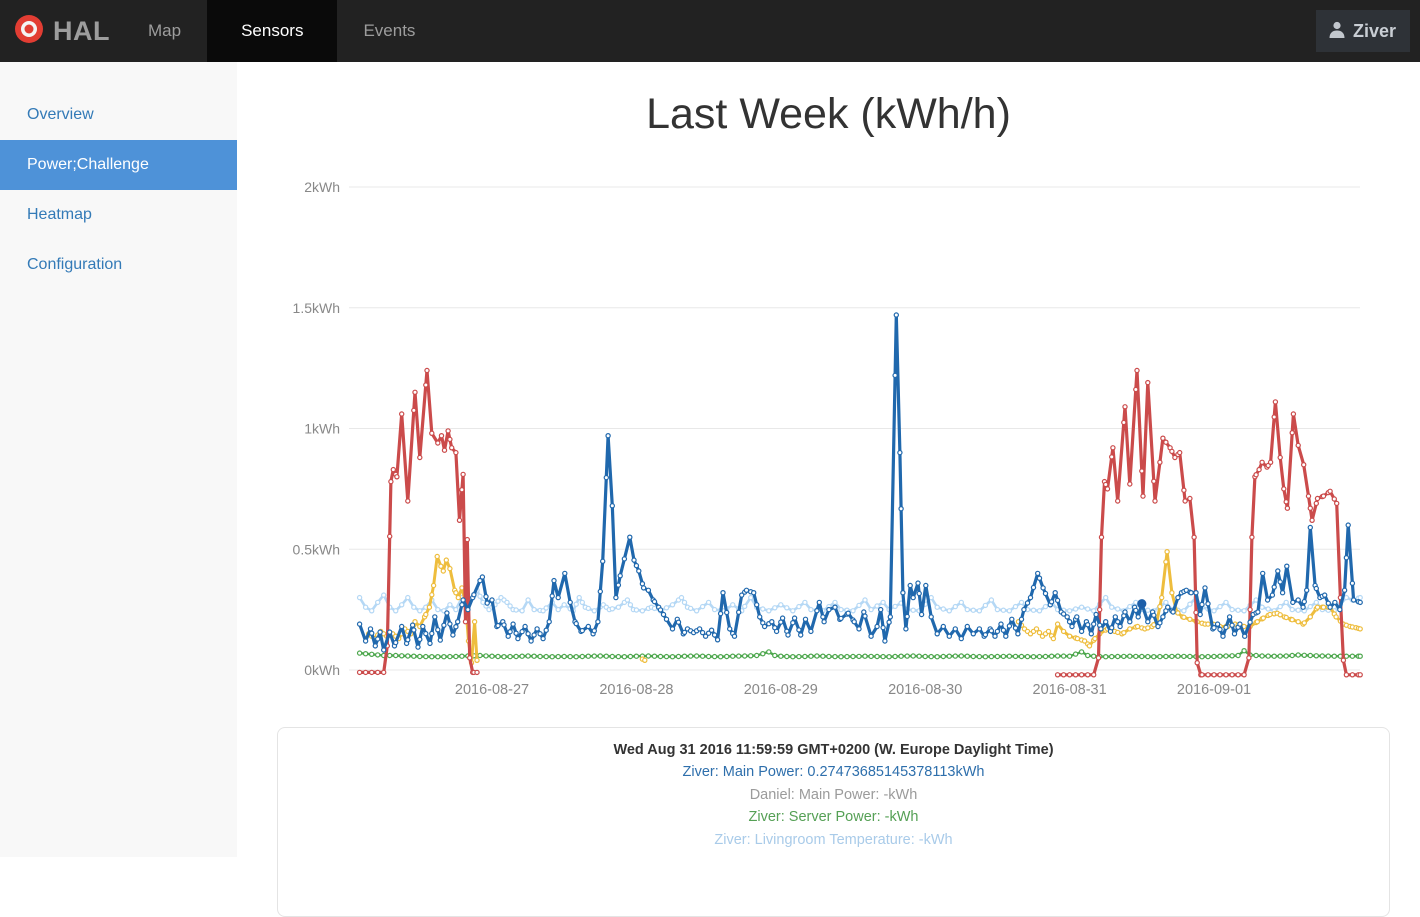 The height and width of the screenshot is (917, 1420). I want to click on tooltip-line-daniel-main-power: Daniel: Main Power: -kWh, so click(833, 794).